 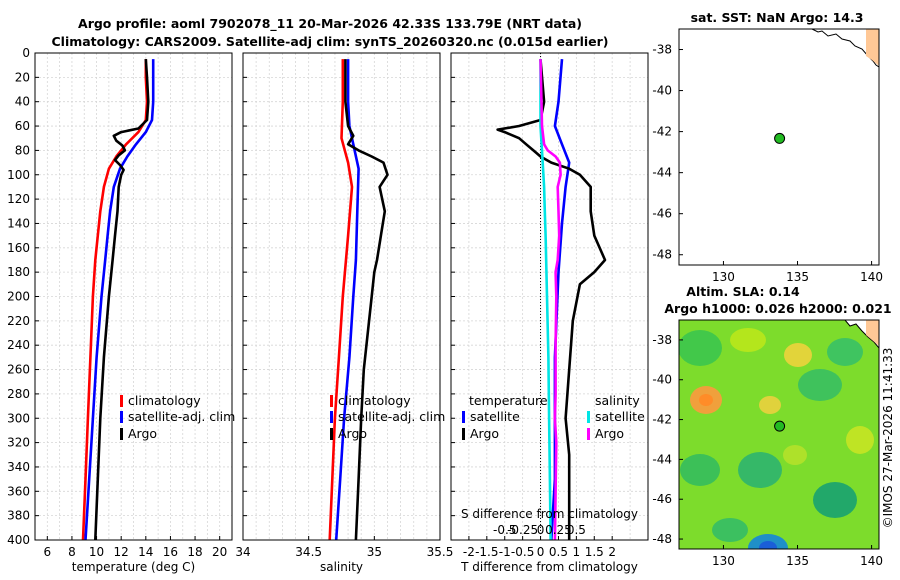 What do you see at coordinates (495, 416) in the screenshot?
I see `legend-label-t-satellite: satellite` at bounding box center [495, 416].